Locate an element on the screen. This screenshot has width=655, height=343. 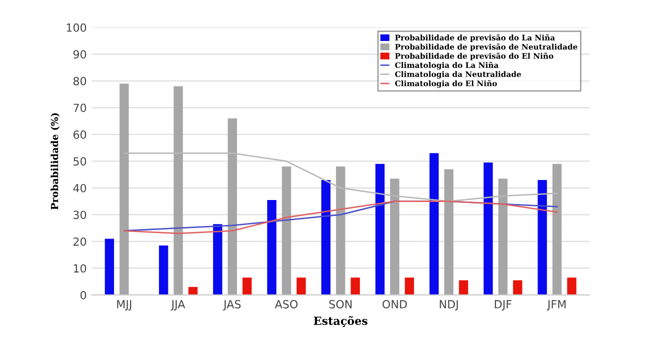
y-tick-label: 40 is located at coordinates (79, 188).